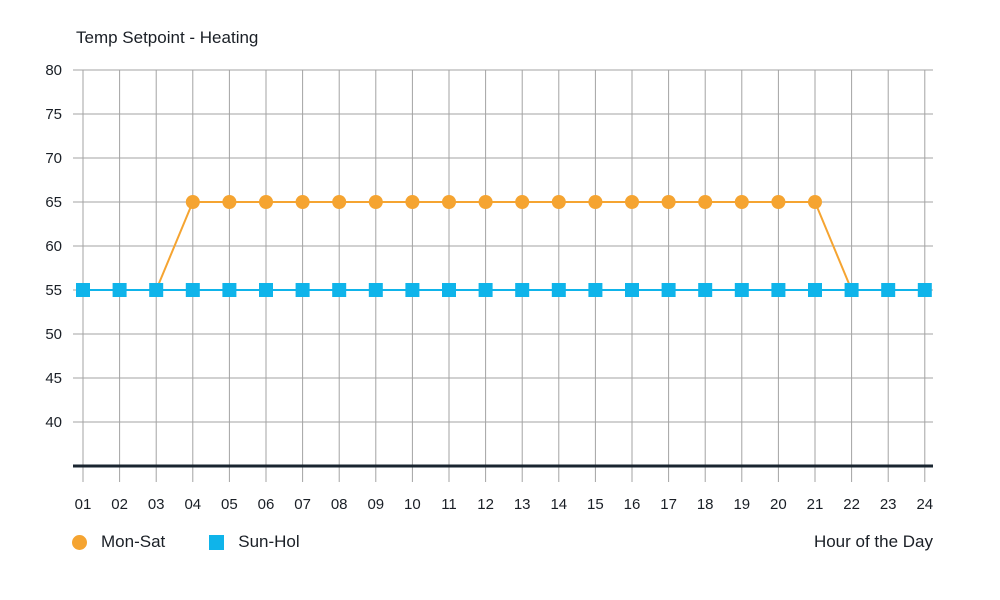 Image resolution: width=1000 pixels, height=600 pixels. Describe the element at coordinates (217, 542) in the screenshot. I see `legend-square-icon` at that location.